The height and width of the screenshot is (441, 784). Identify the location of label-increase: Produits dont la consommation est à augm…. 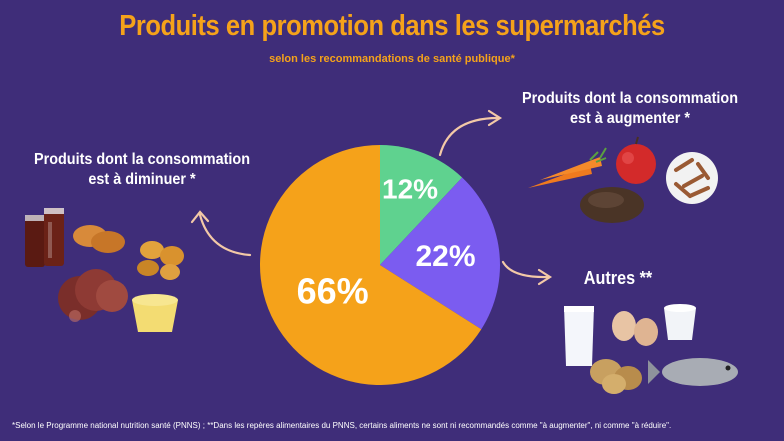
(629, 108).